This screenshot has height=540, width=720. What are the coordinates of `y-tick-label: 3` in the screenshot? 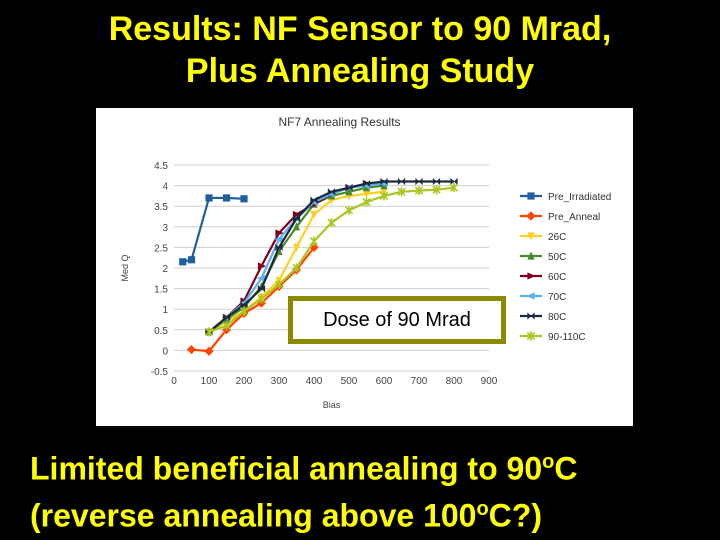 It's located at (165, 228).